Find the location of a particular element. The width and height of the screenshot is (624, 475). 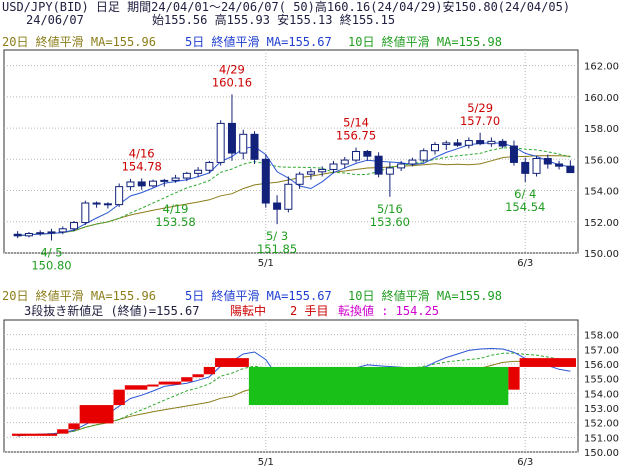

high-date-label: 5/29 is located at coordinates (480, 108).